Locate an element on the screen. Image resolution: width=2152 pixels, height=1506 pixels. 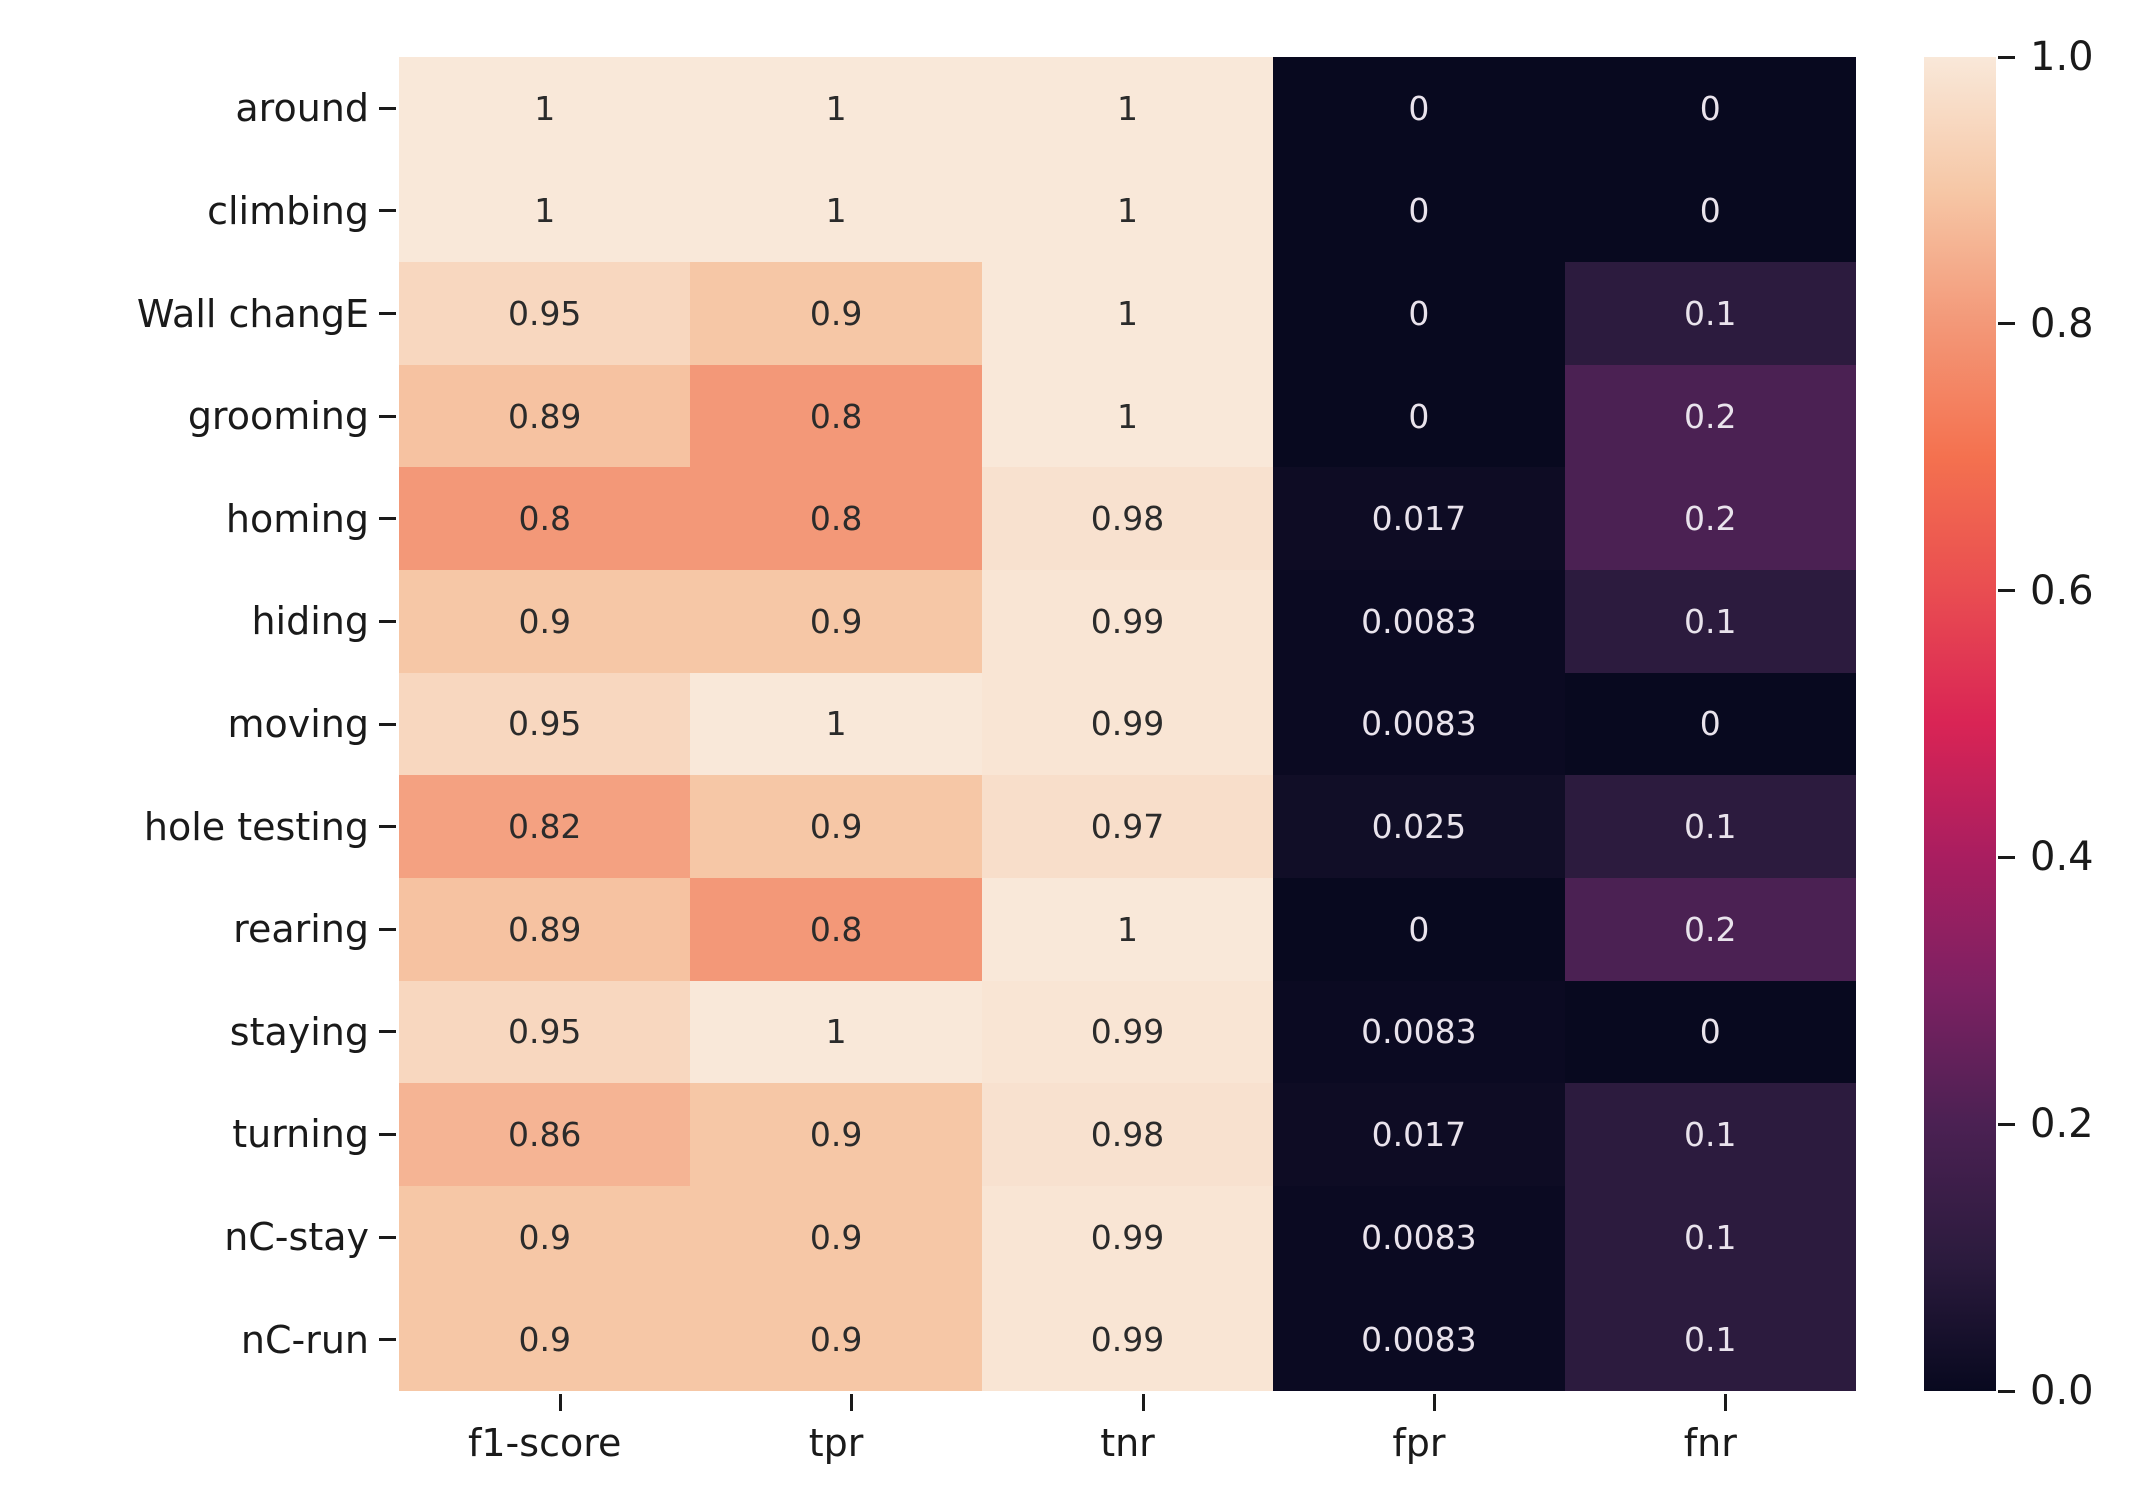
y-tick-label: nC-run is located at coordinates (304, 1339).